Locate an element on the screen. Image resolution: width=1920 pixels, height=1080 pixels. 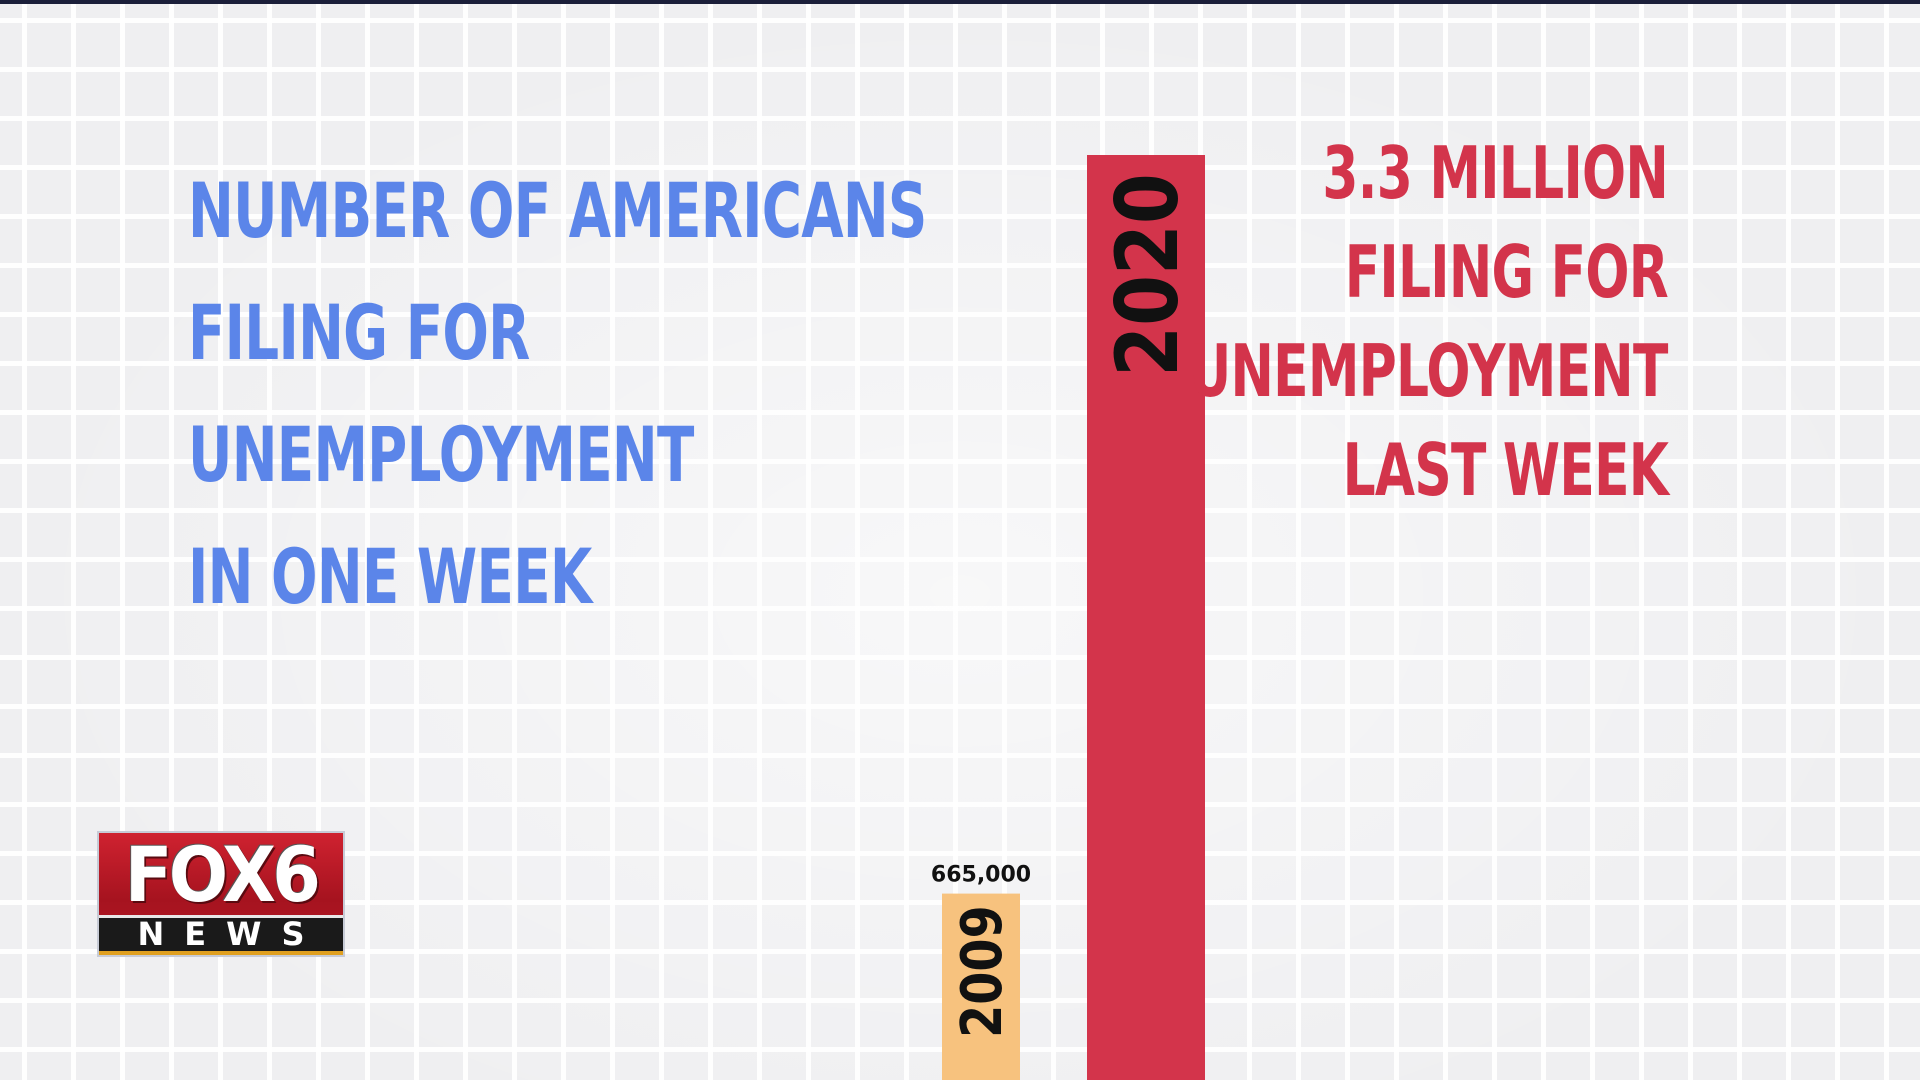
bar-2009 is located at coordinates (981, 986).